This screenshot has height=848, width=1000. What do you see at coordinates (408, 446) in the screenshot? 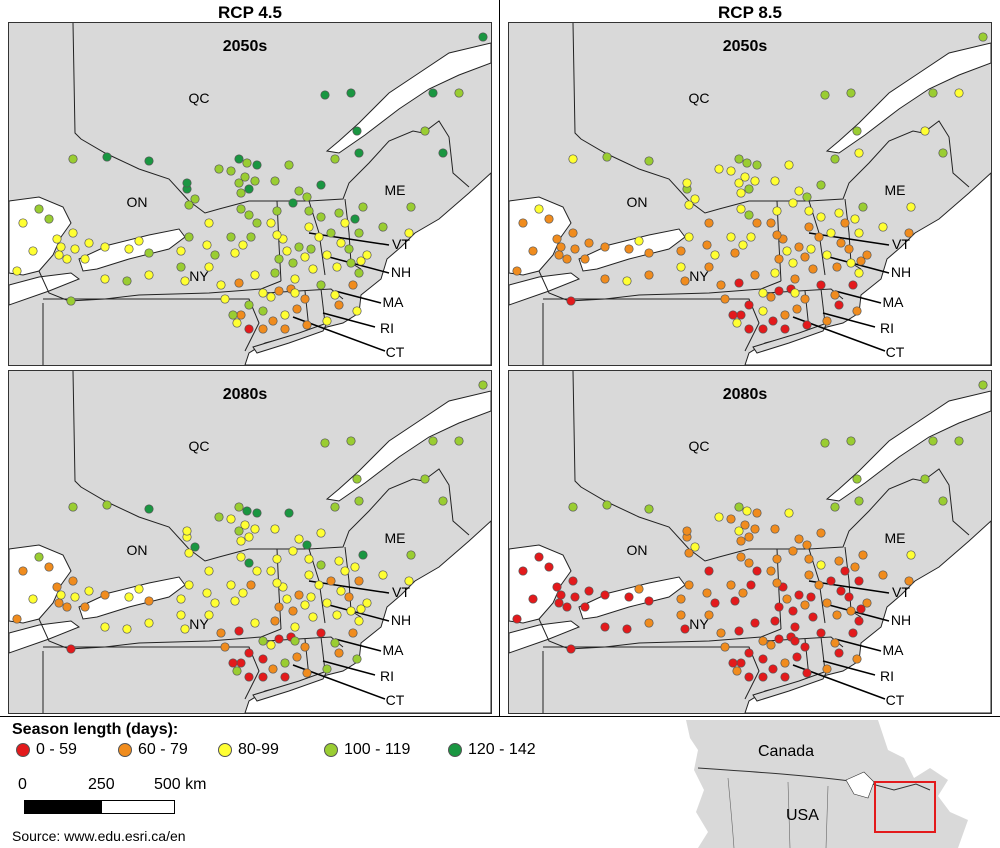
I see `st-lawrence-water` at bounding box center [408, 446].